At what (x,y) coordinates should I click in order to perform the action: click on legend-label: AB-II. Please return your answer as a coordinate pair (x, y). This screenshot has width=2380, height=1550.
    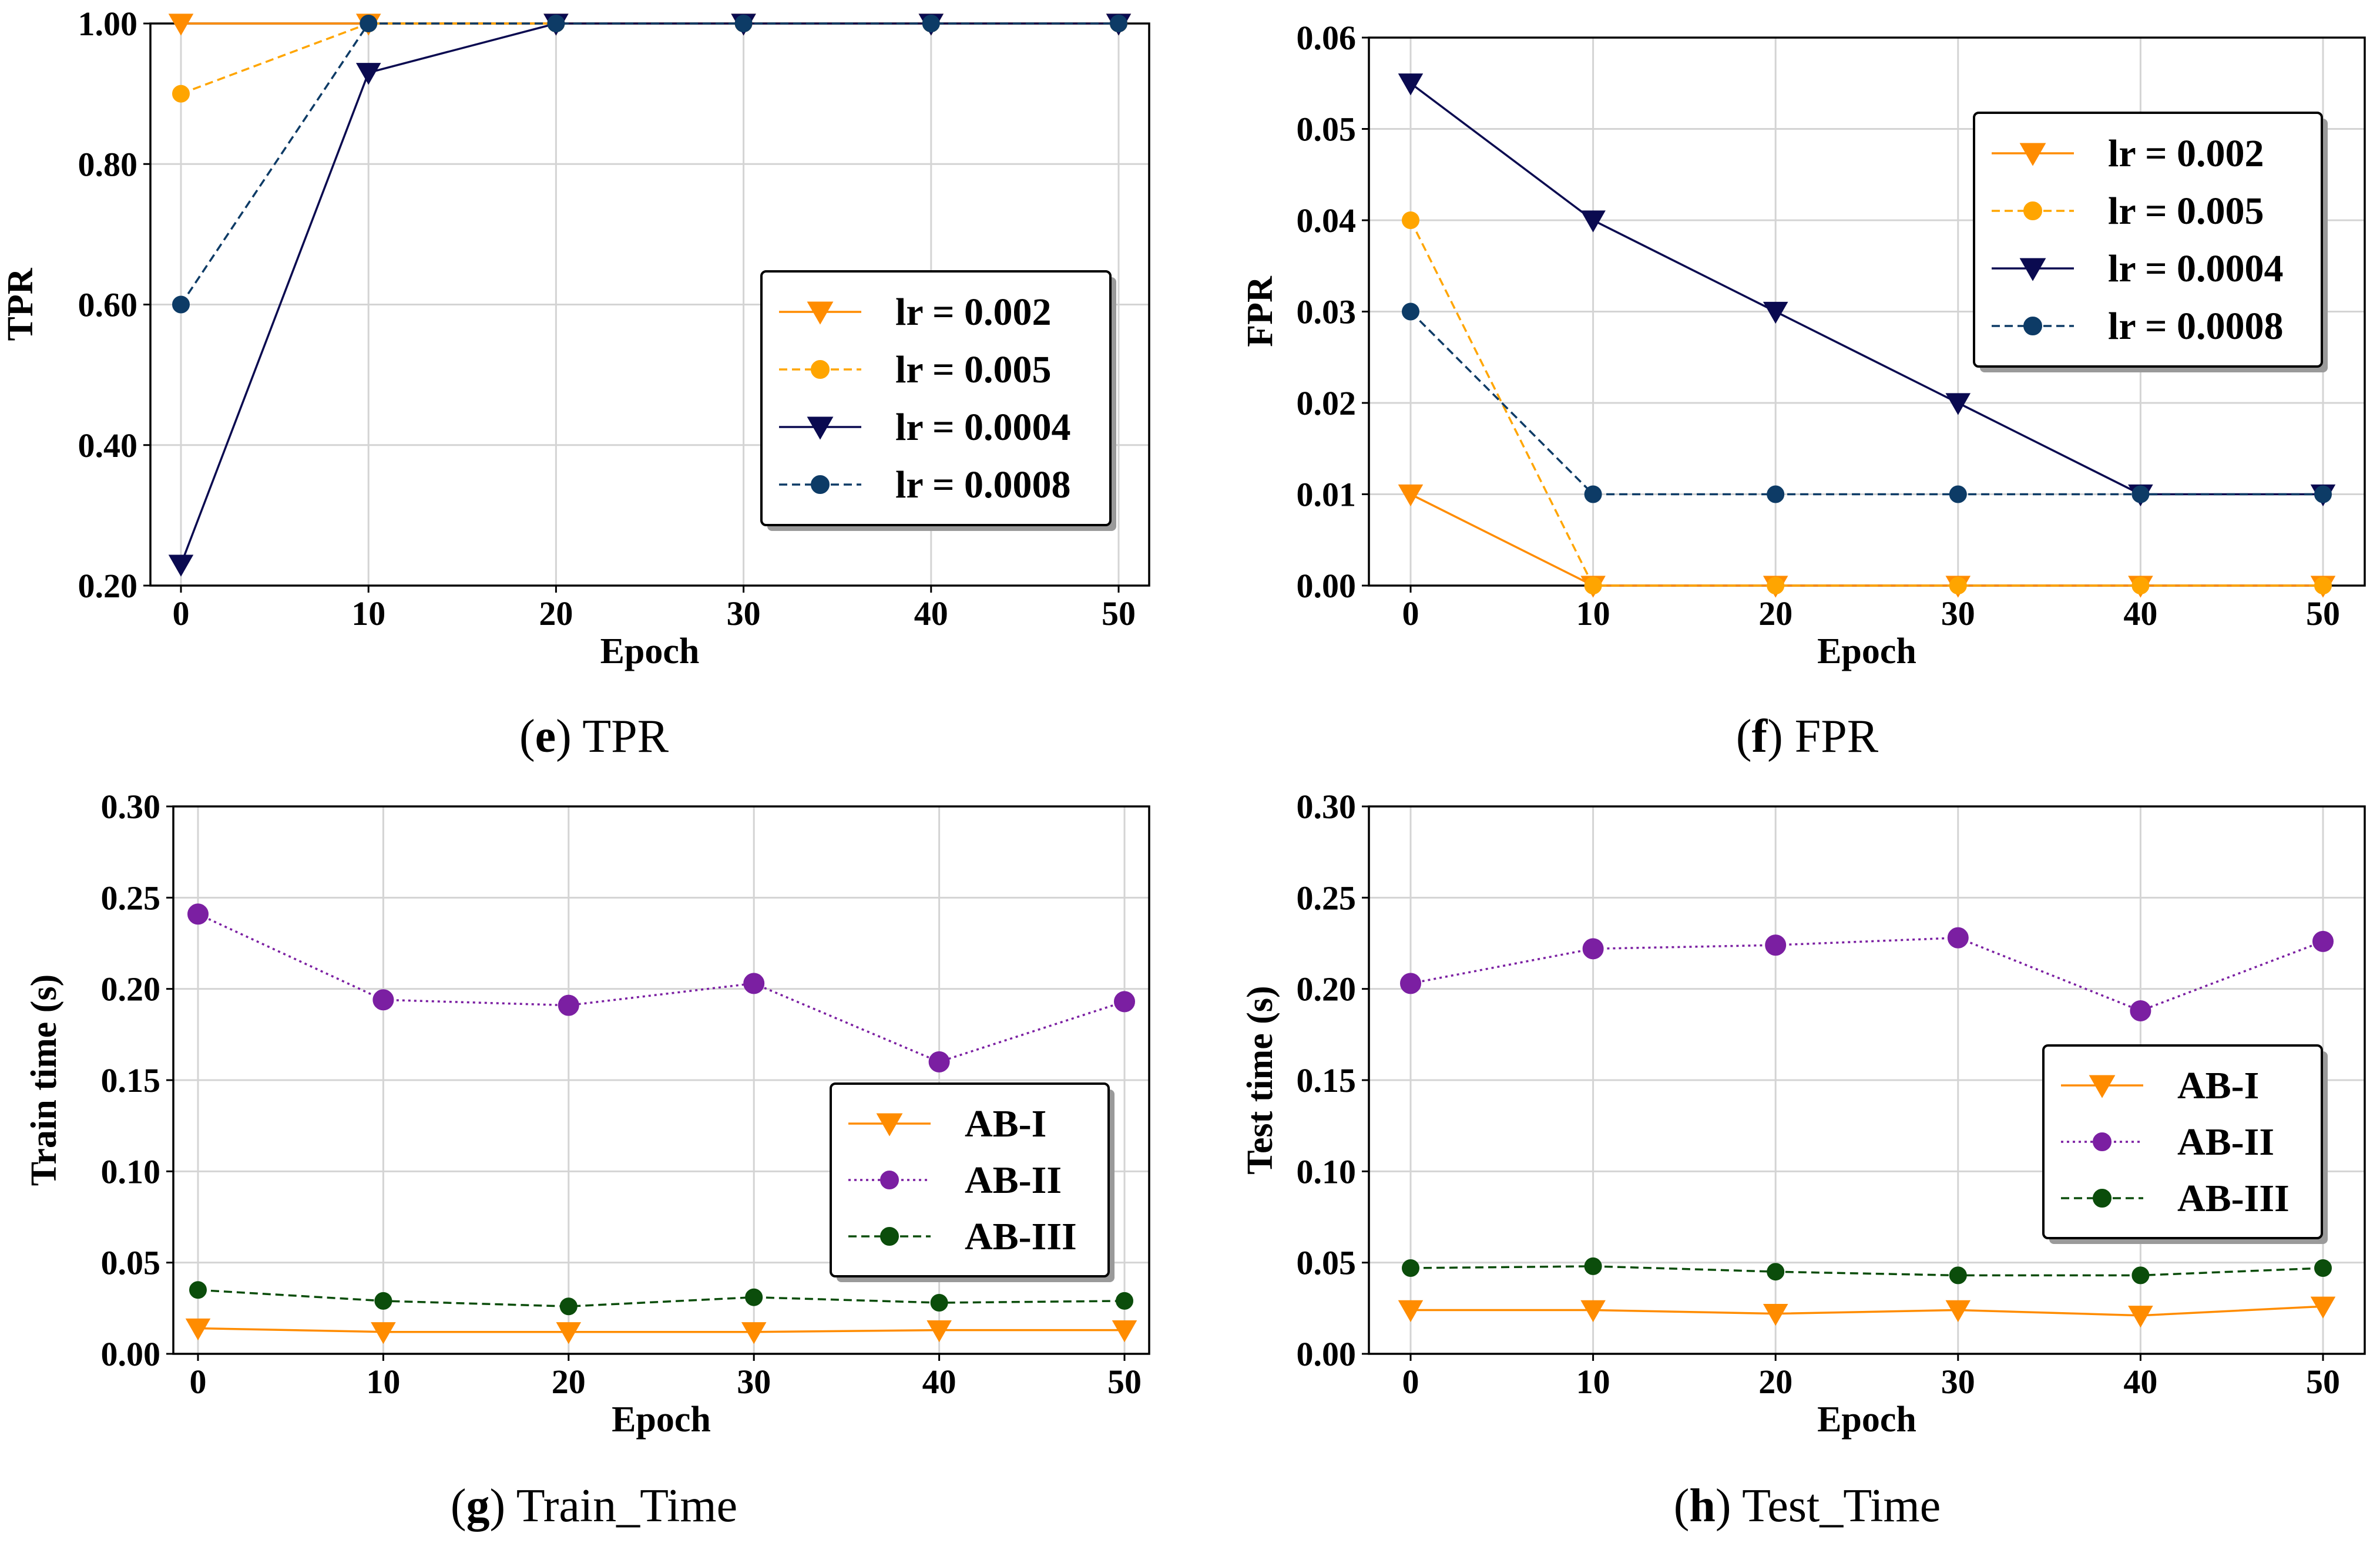
    Looking at the image, I should click on (1013, 1181).